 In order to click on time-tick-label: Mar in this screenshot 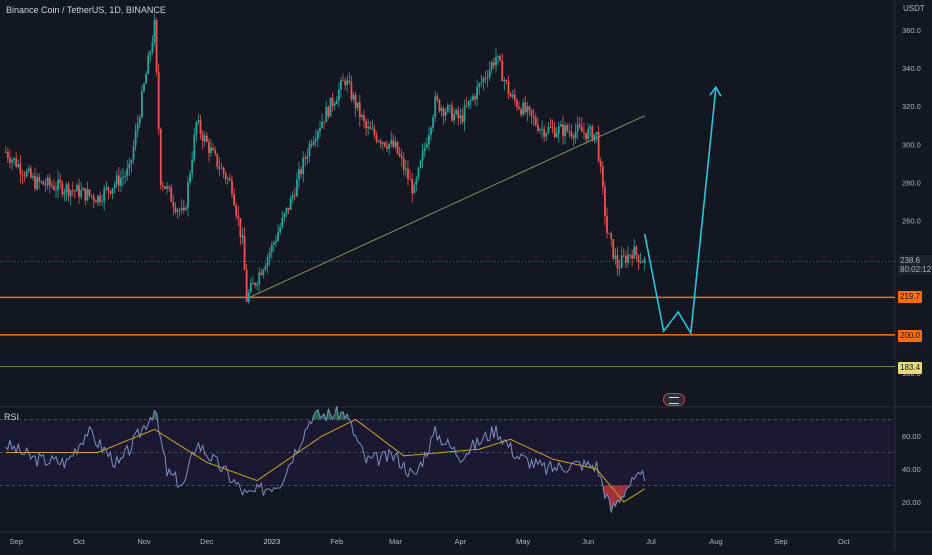, I will do `click(395, 541)`.